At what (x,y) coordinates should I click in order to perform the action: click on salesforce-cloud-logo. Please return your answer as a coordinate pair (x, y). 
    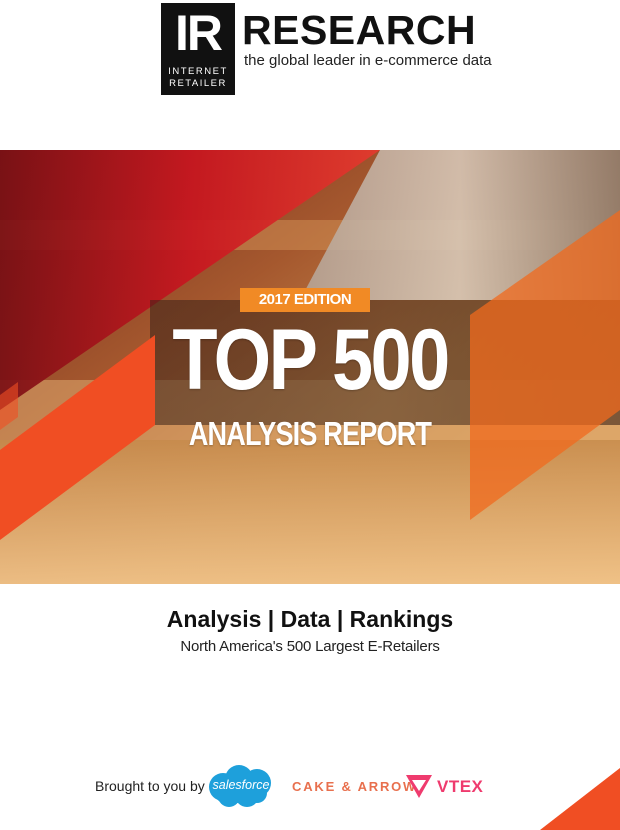
    Looking at the image, I should click on (240, 786).